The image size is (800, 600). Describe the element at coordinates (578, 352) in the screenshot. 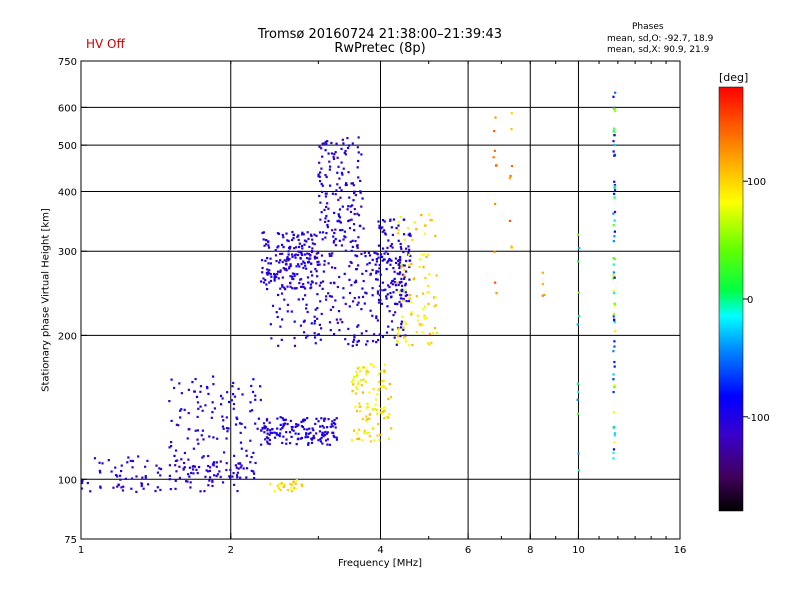

I see `cluster-spike-10-mhz` at that location.